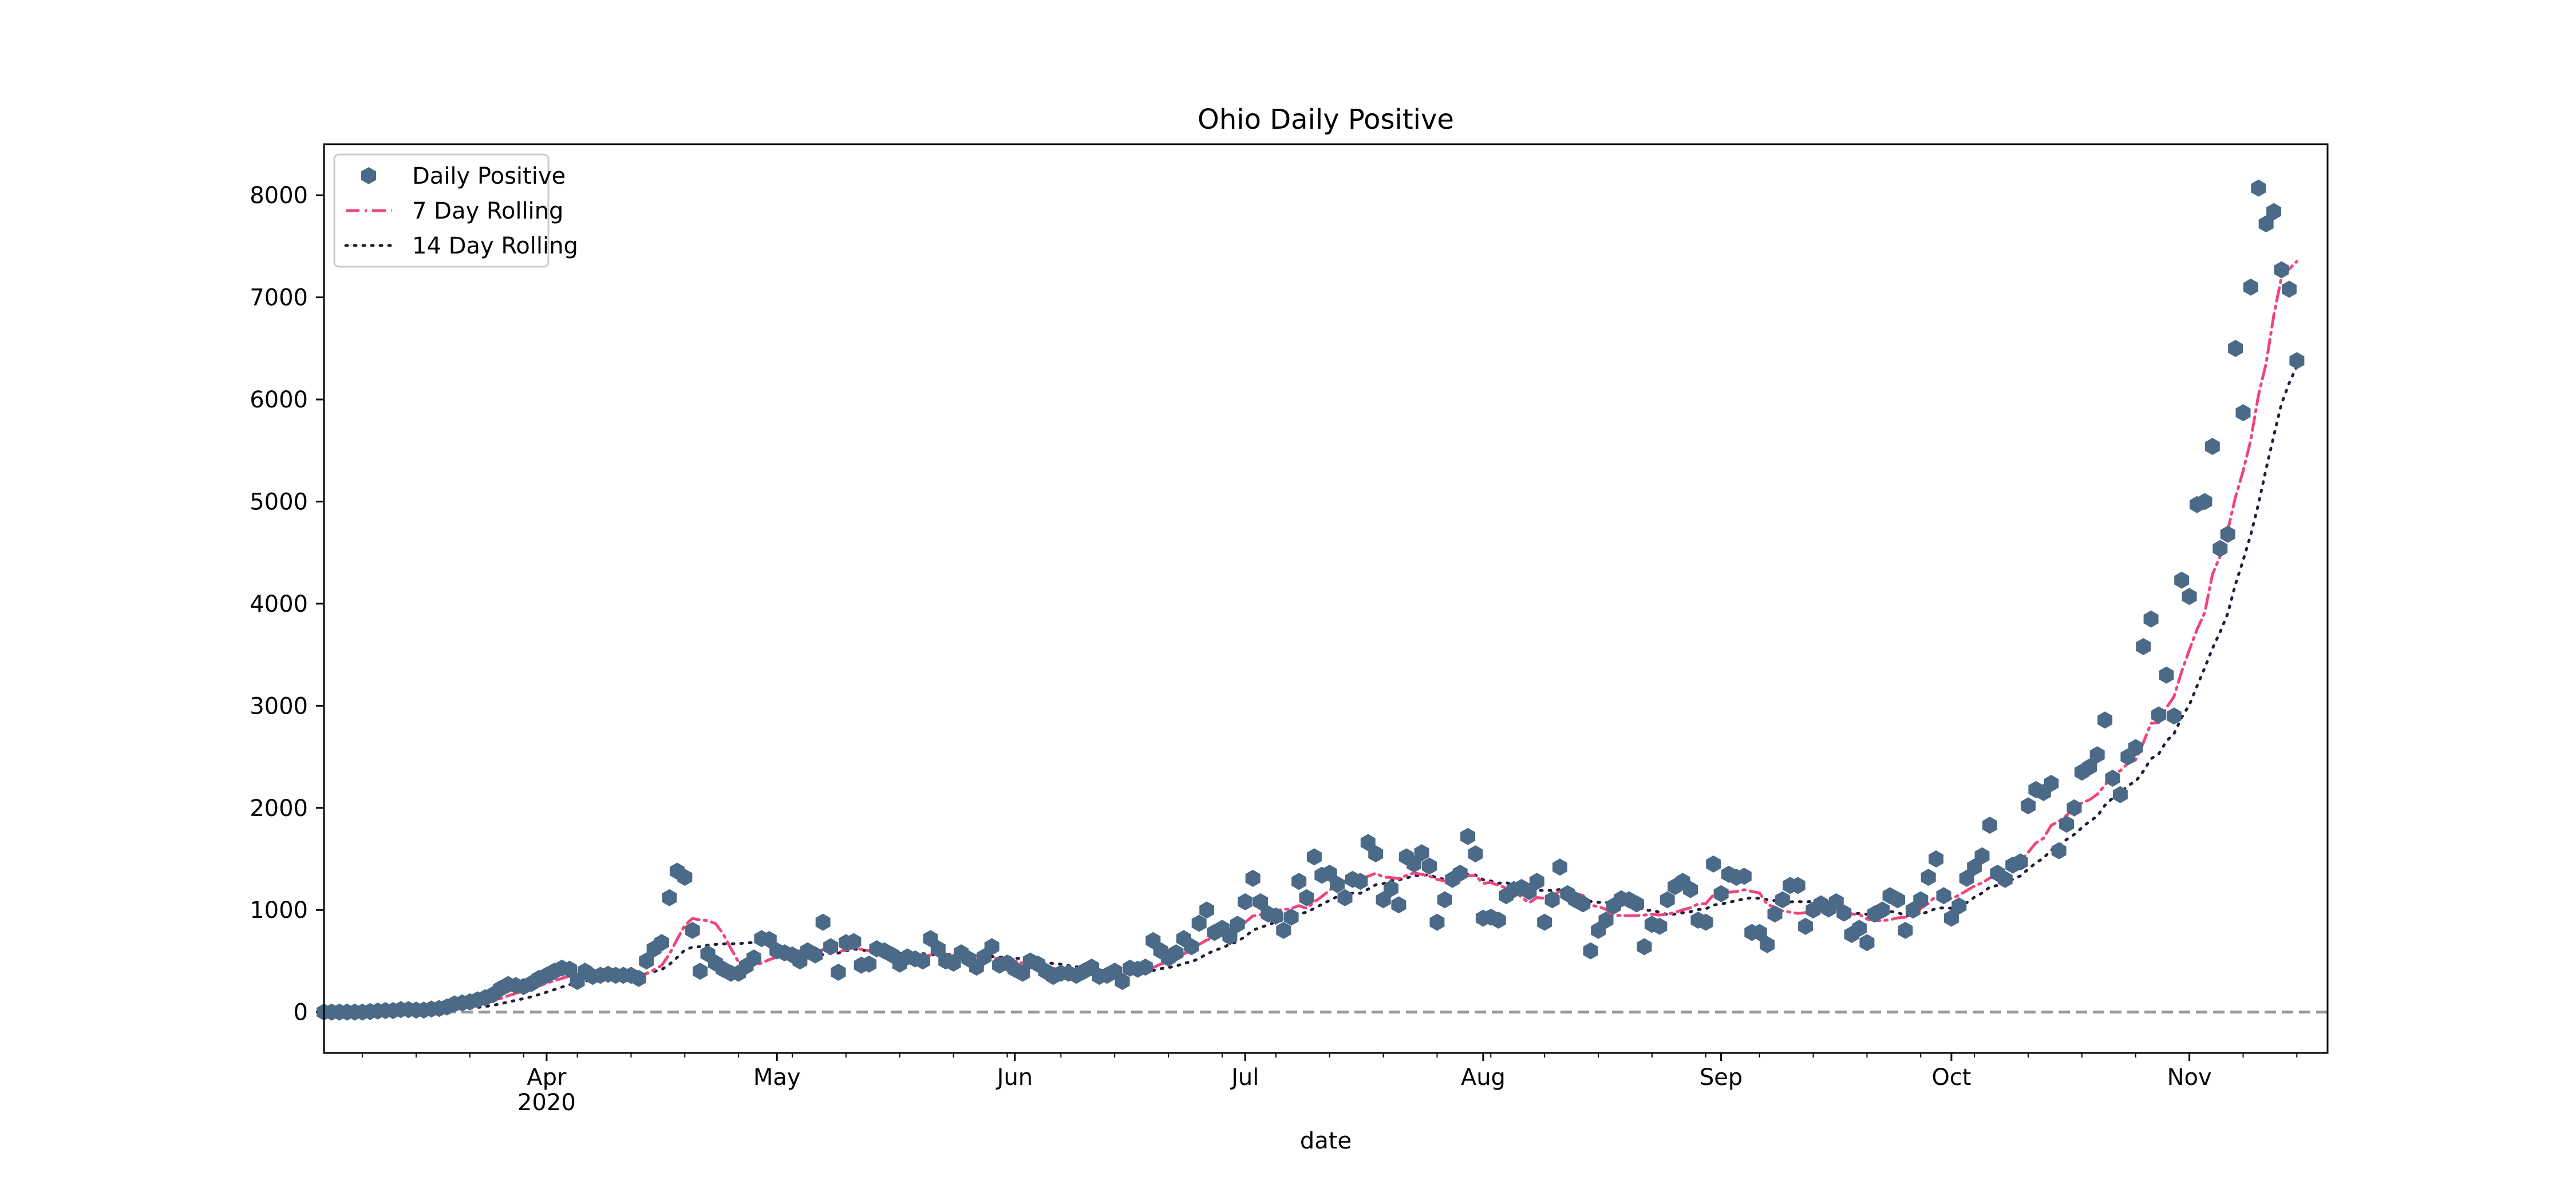 The width and height of the screenshot is (2576, 1204). What do you see at coordinates (279, 808) in the screenshot?
I see `y-tick-label: 2000` at bounding box center [279, 808].